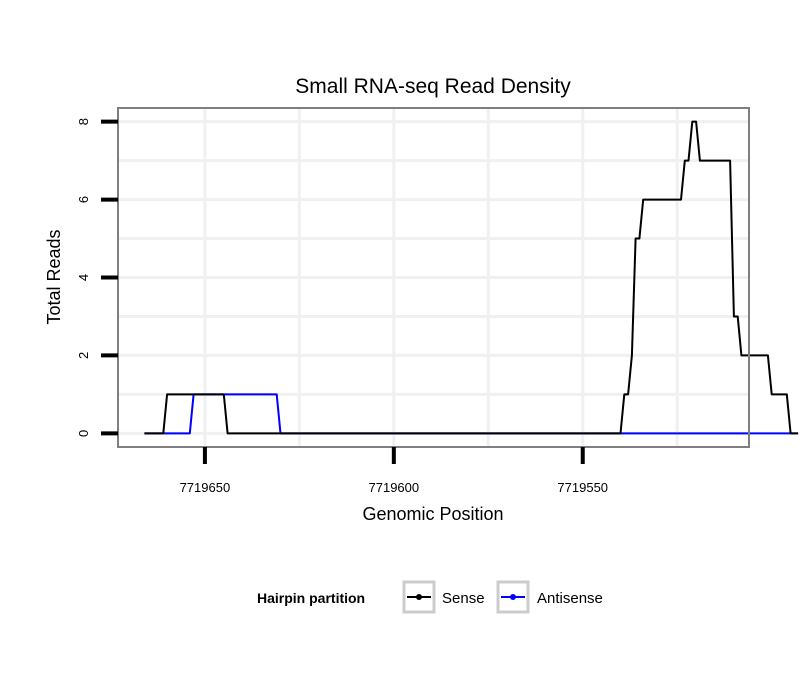  I want to click on legend-label-sense: Sense, so click(463, 598).